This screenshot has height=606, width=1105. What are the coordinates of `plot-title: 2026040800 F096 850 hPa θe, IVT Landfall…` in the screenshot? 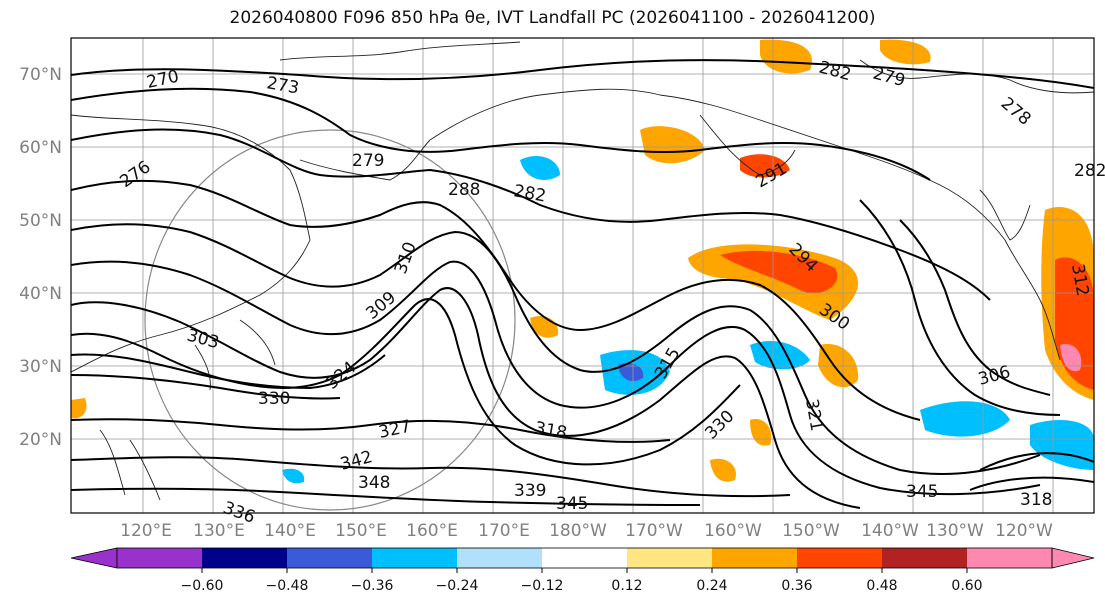 It's located at (552, 18).